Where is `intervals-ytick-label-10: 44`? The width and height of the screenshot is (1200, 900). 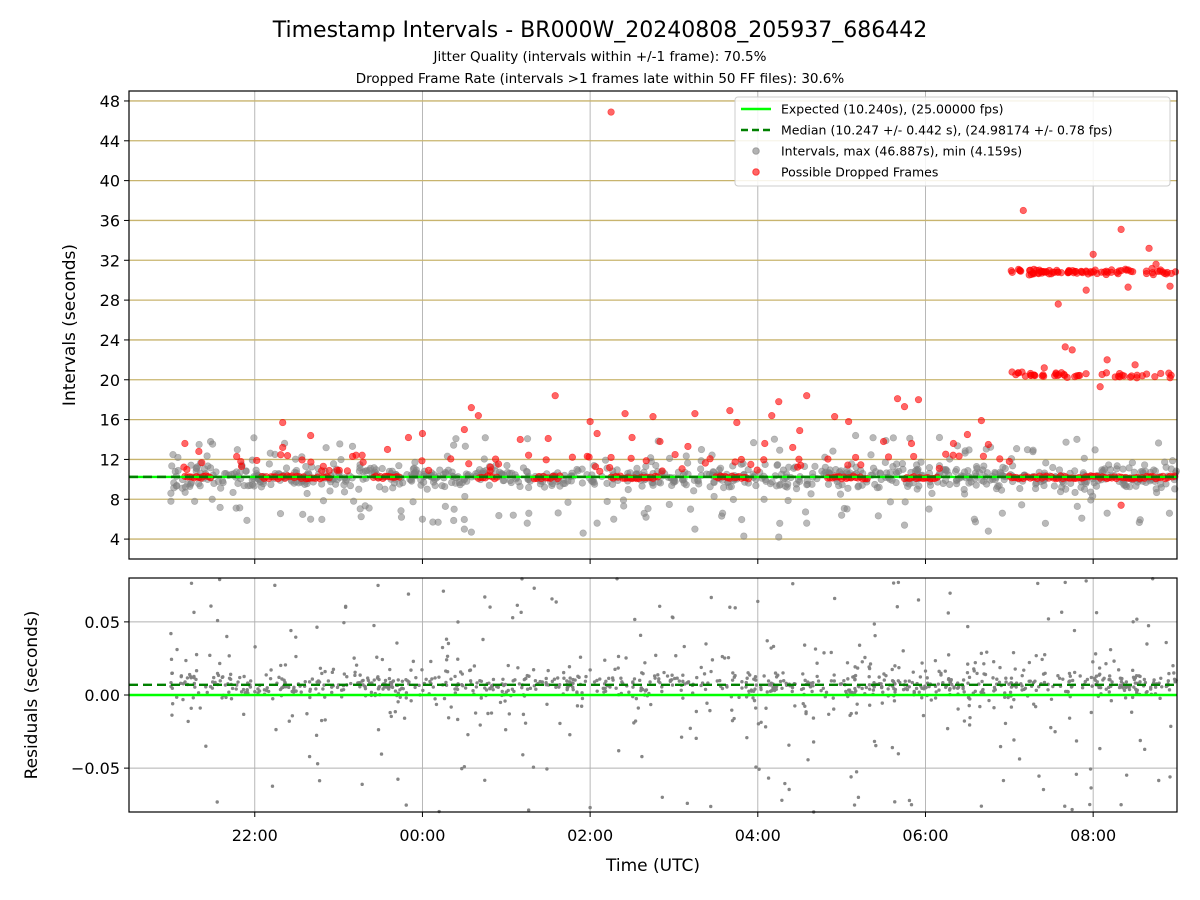 intervals-ytick-label-10: 44 is located at coordinates (110, 141).